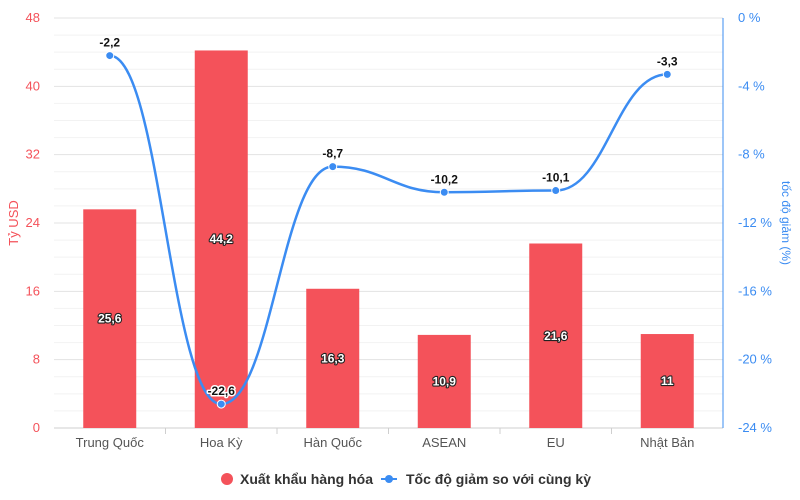 Image resolution: width=800 pixels, height=500 pixels. I want to click on y-right-tick-label: 0 %, so click(749, 17).